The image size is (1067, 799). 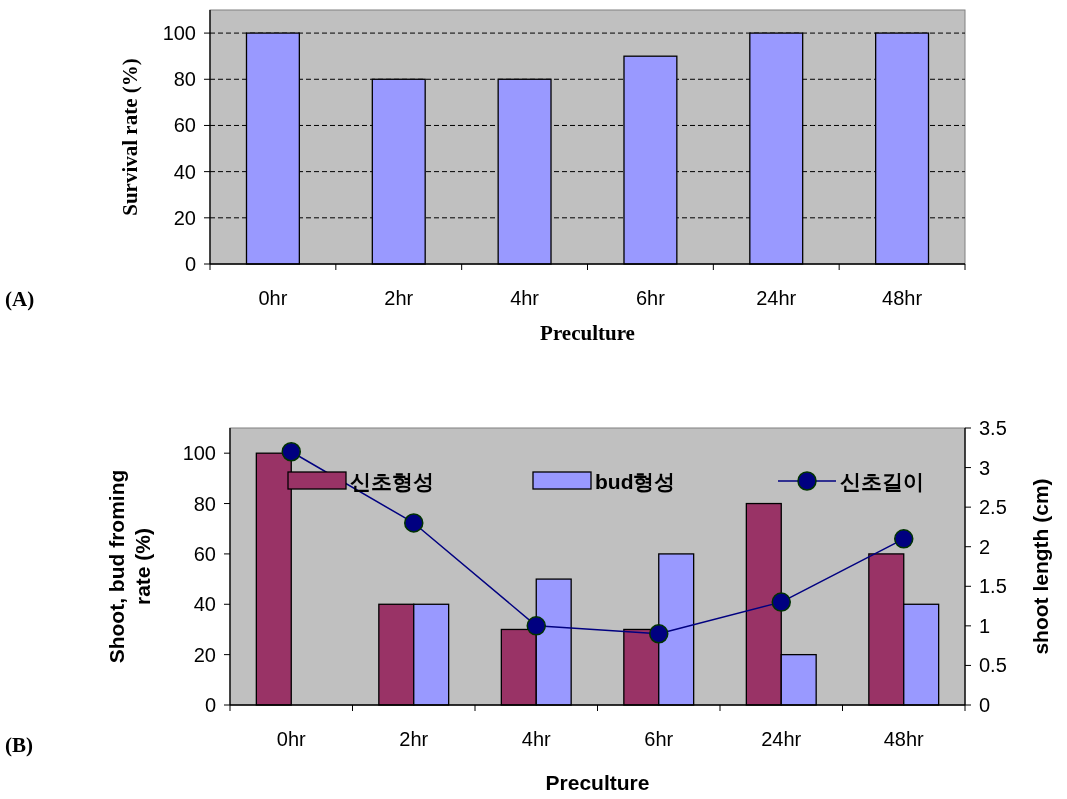 I want to click on y2-tick-label: 2.5, so click(x=993, y=507).